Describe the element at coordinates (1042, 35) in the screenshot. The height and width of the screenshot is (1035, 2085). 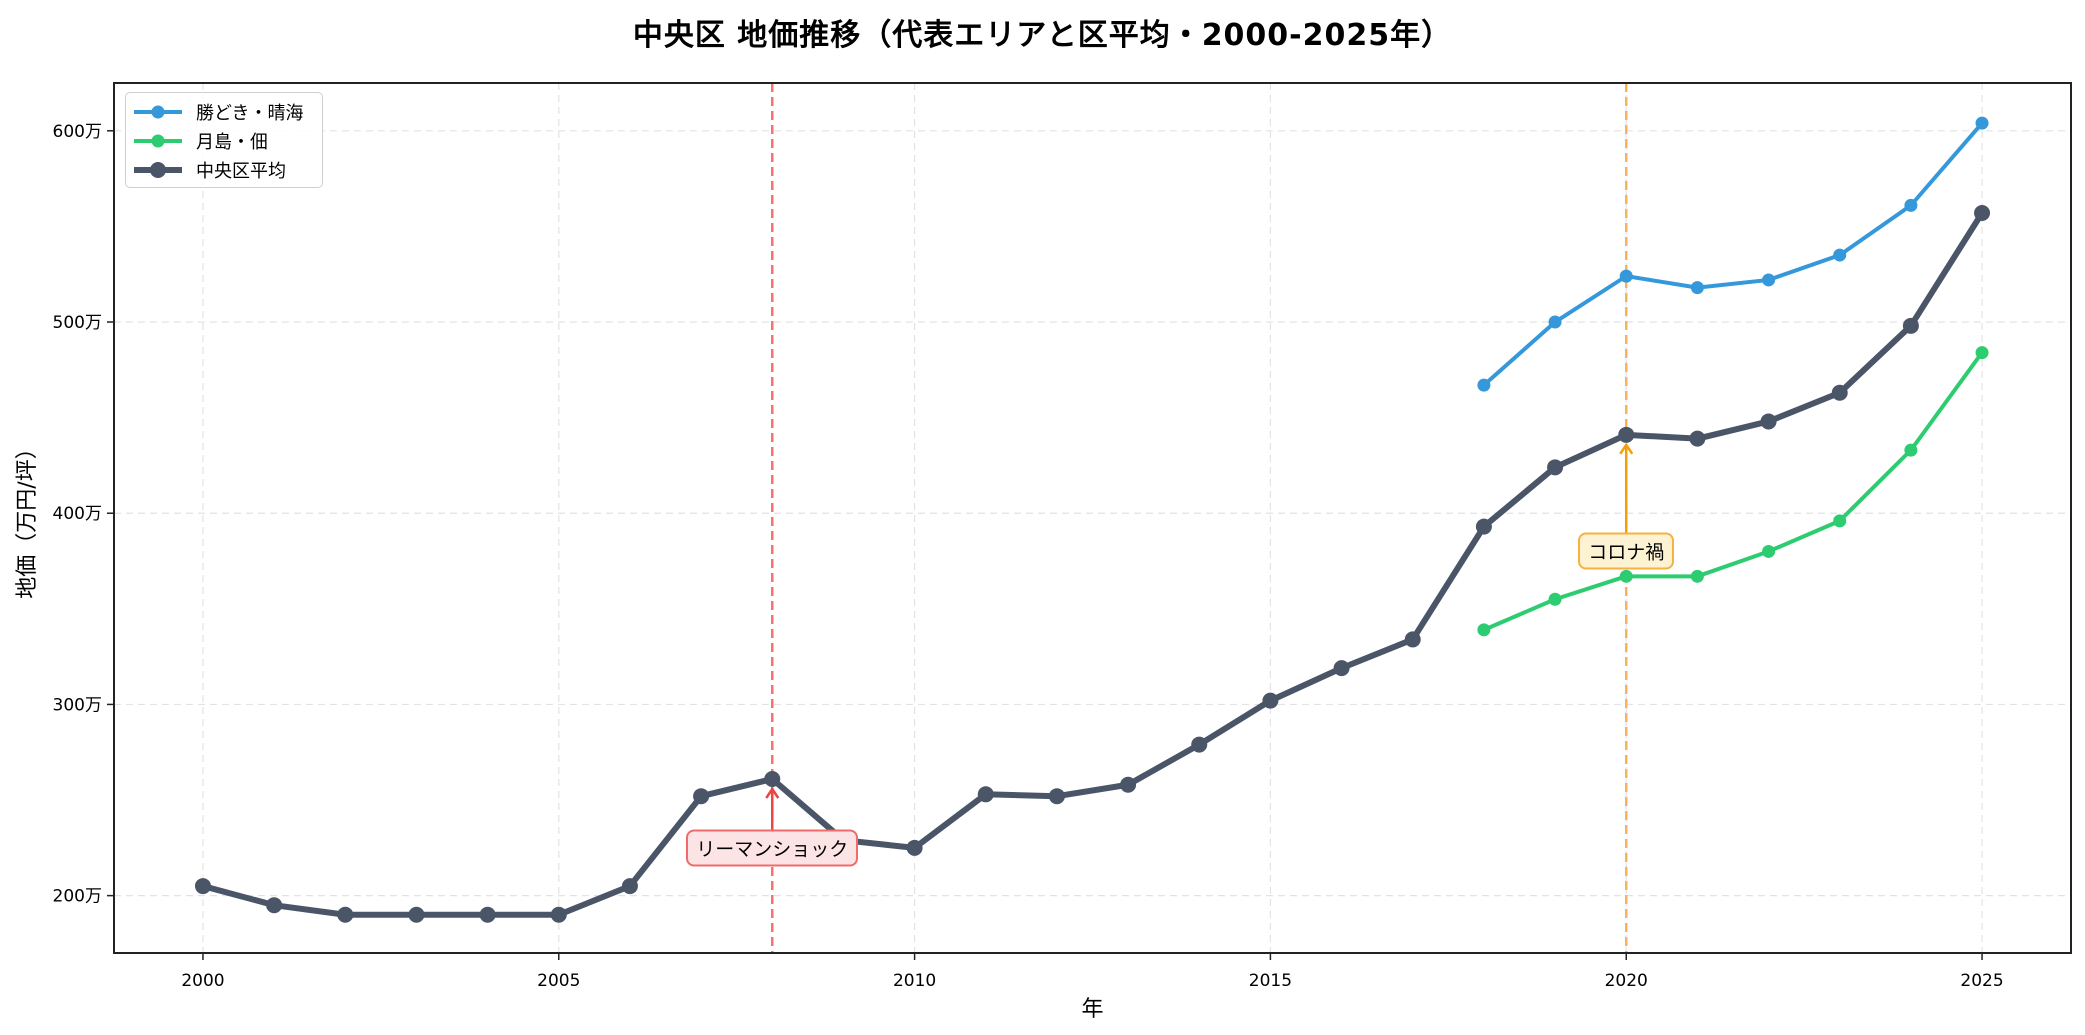
I see `chart-title: 中央区 地価推移（代表エリアと区平均・2000-2025年）` at that location.